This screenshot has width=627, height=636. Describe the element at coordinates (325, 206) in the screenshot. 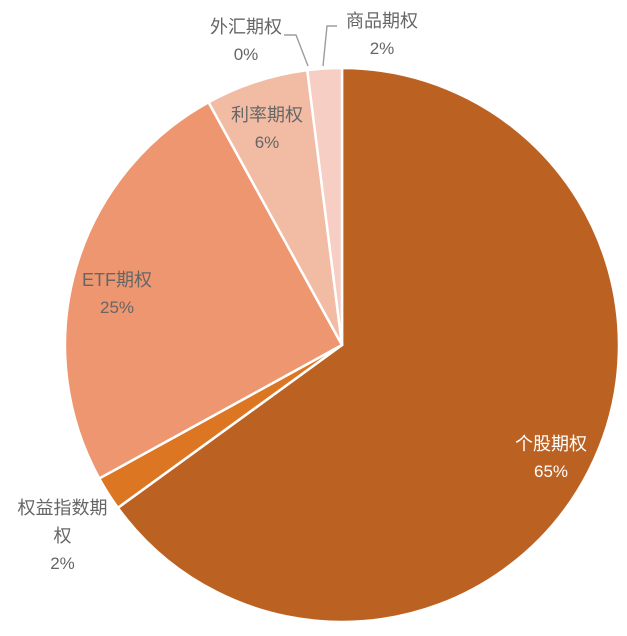

I see `pie-slice-commodity-options` at that location.